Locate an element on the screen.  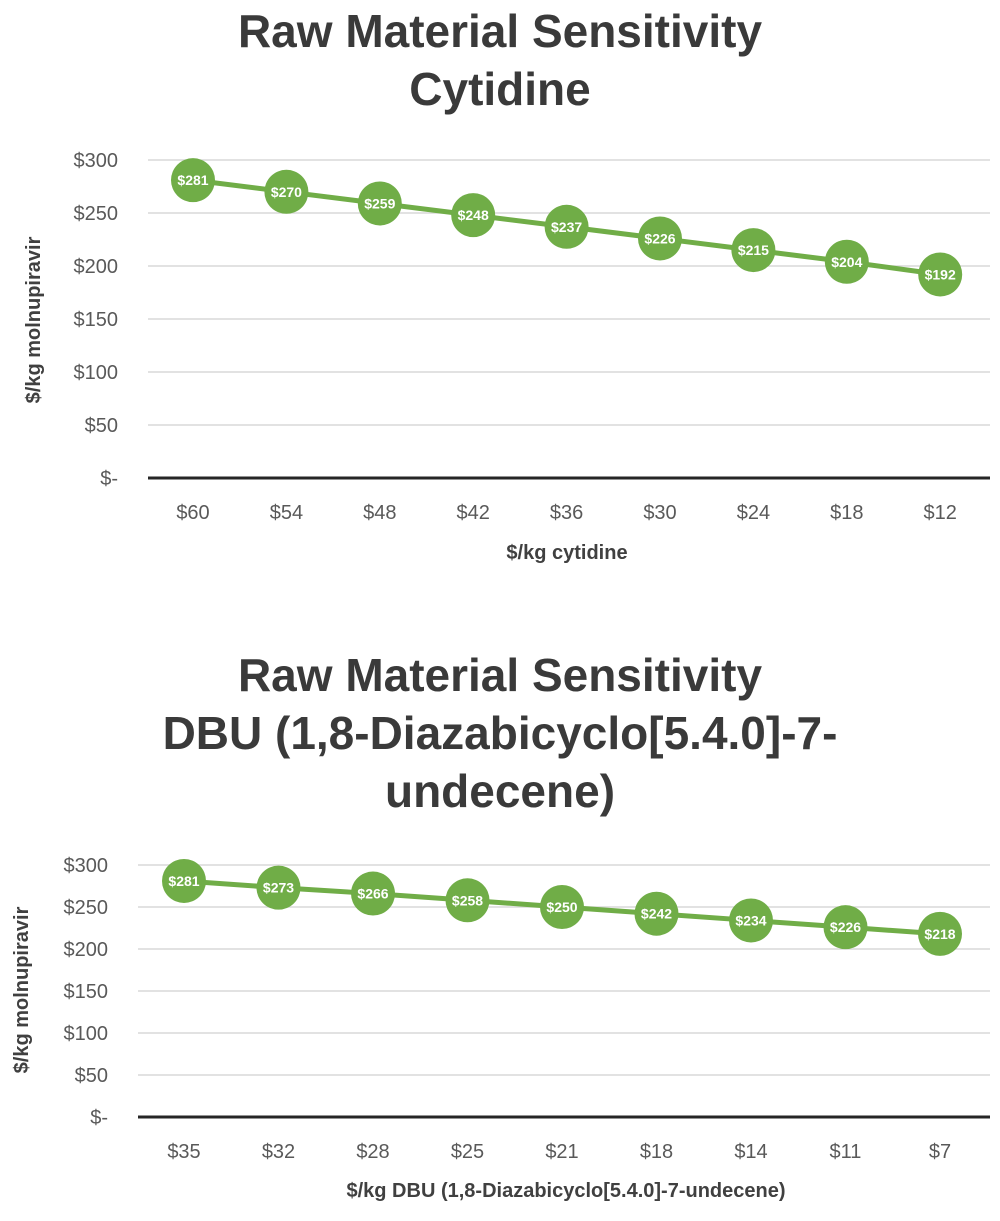
x-tick-label: $54 is located at coordinates (286, 513).